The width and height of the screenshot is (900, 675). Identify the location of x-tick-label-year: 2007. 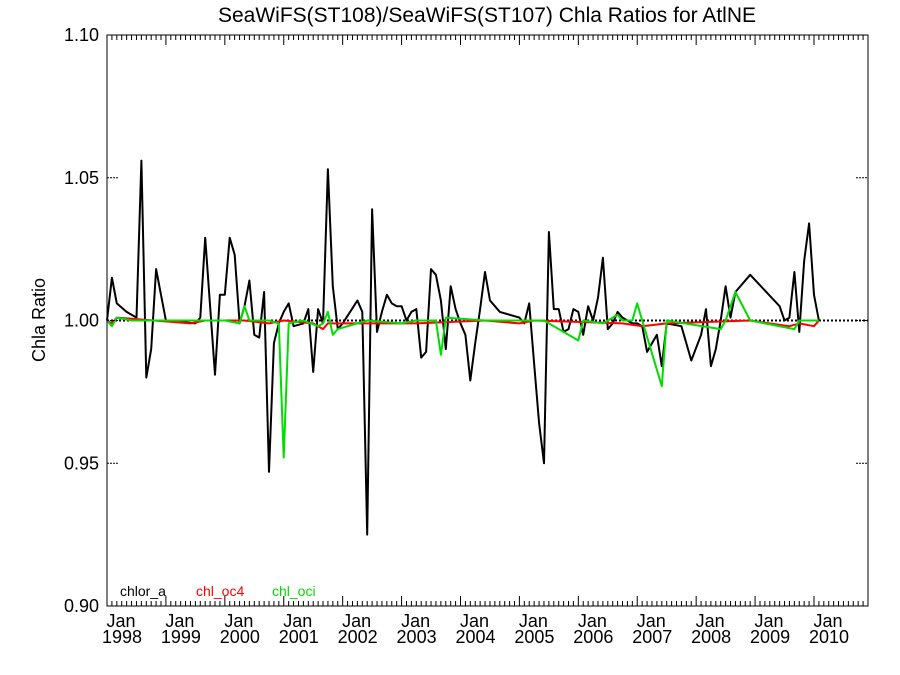
(652, 637).